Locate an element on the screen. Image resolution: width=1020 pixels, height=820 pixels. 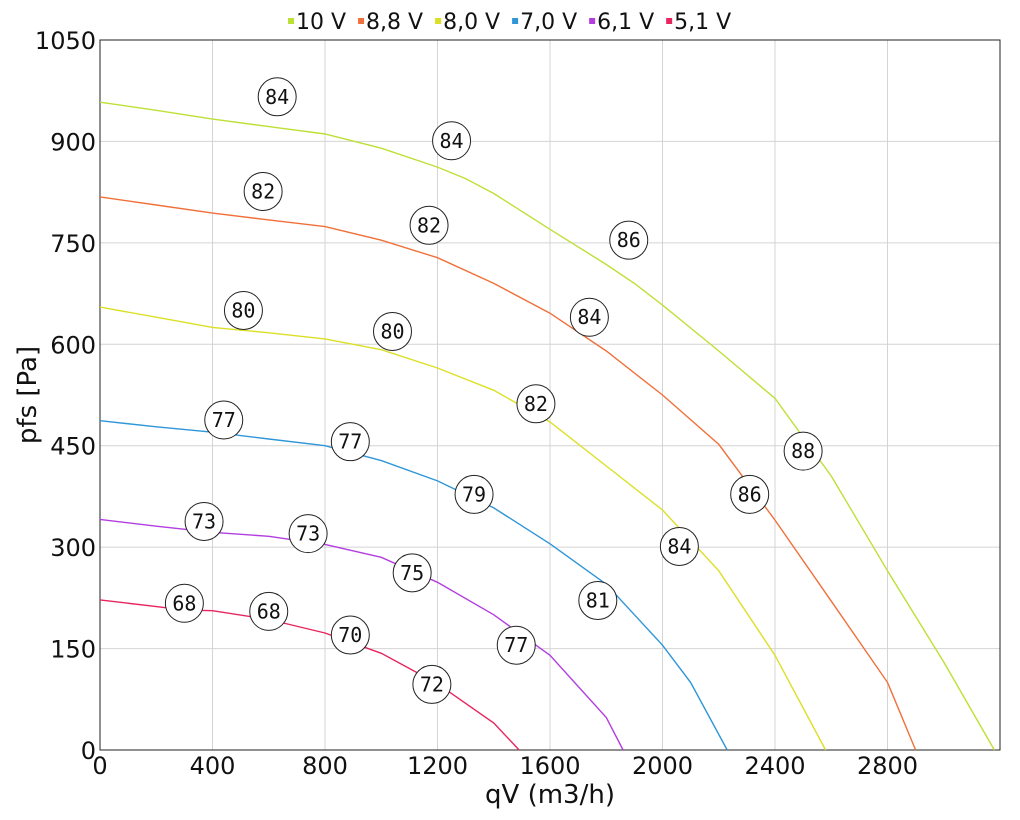
y-tick-label: 1050 is located at coordinates (65, 41).